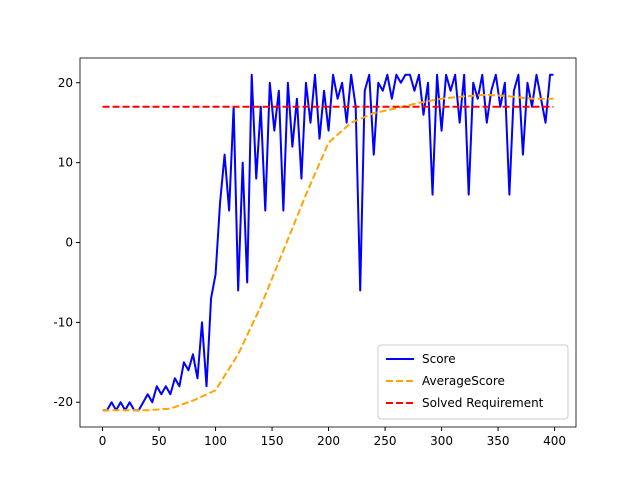 This screenshot has width=640, height=480. I want to click on y-tick-label: 20, so click(65, 83).